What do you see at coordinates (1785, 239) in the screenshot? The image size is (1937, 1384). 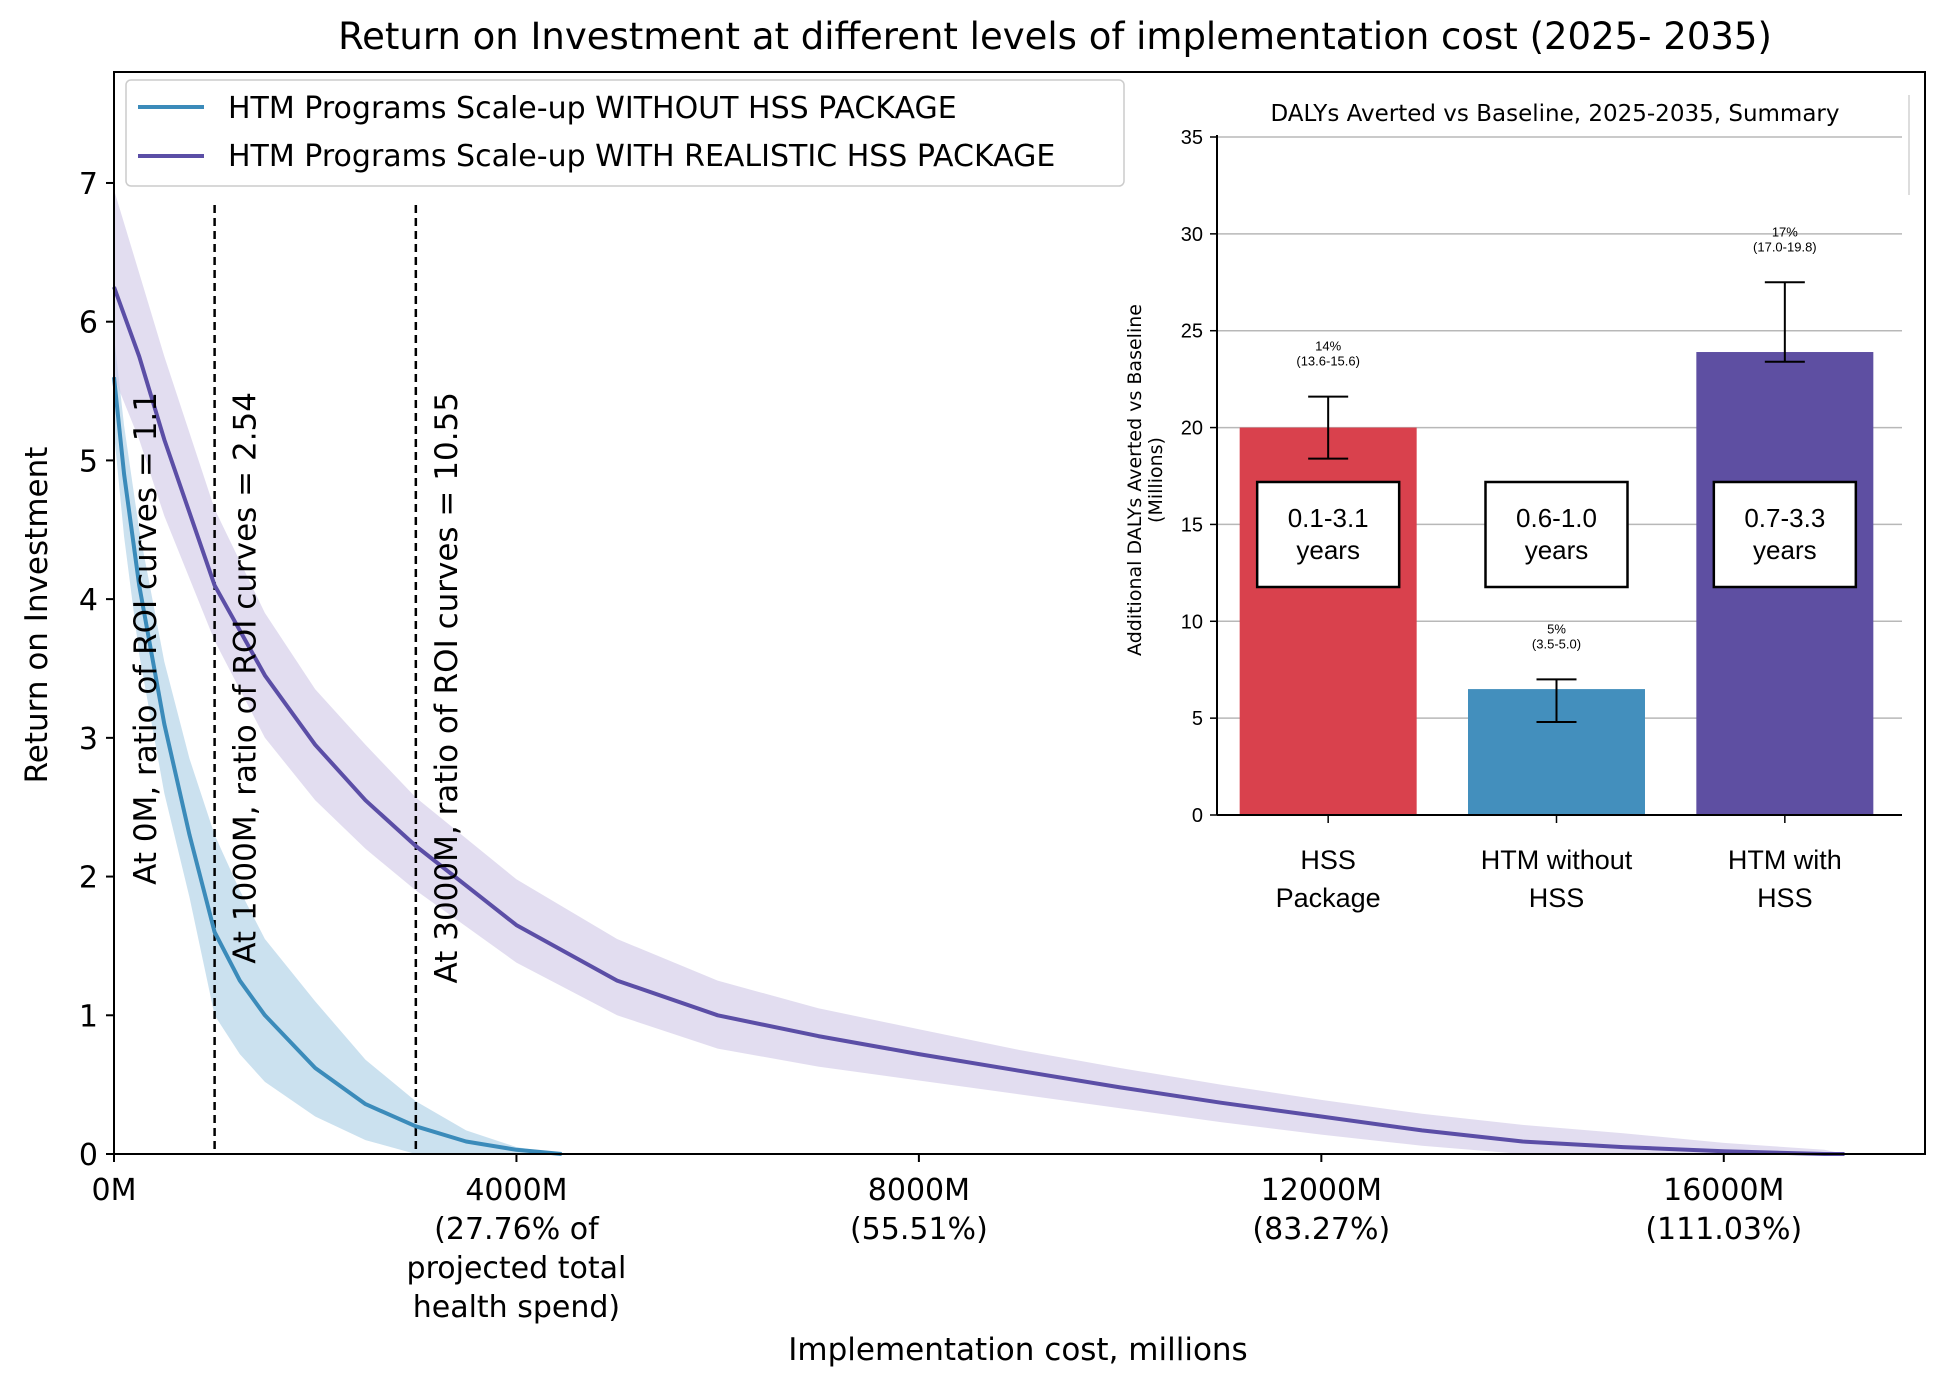 I see `pct-label-htm-with-hss: 17% (17.0-19.8)` at bounding box center [1785, 239].